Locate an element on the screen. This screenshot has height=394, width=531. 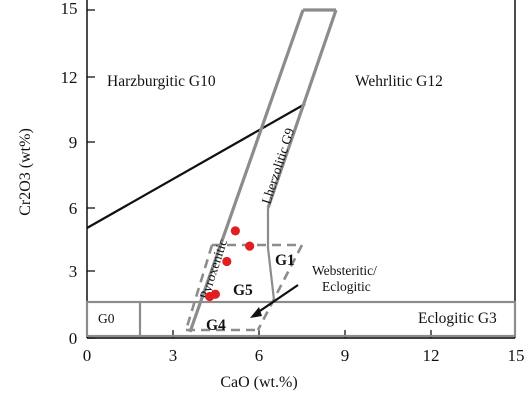
eclogitic-field-box is located at coordinates (301, 319).